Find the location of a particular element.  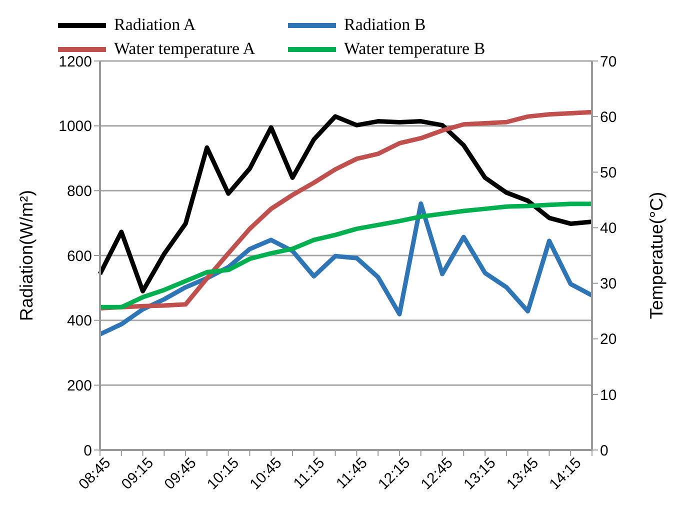

legend-label: Radiation B is located at coordinates (385, 25).